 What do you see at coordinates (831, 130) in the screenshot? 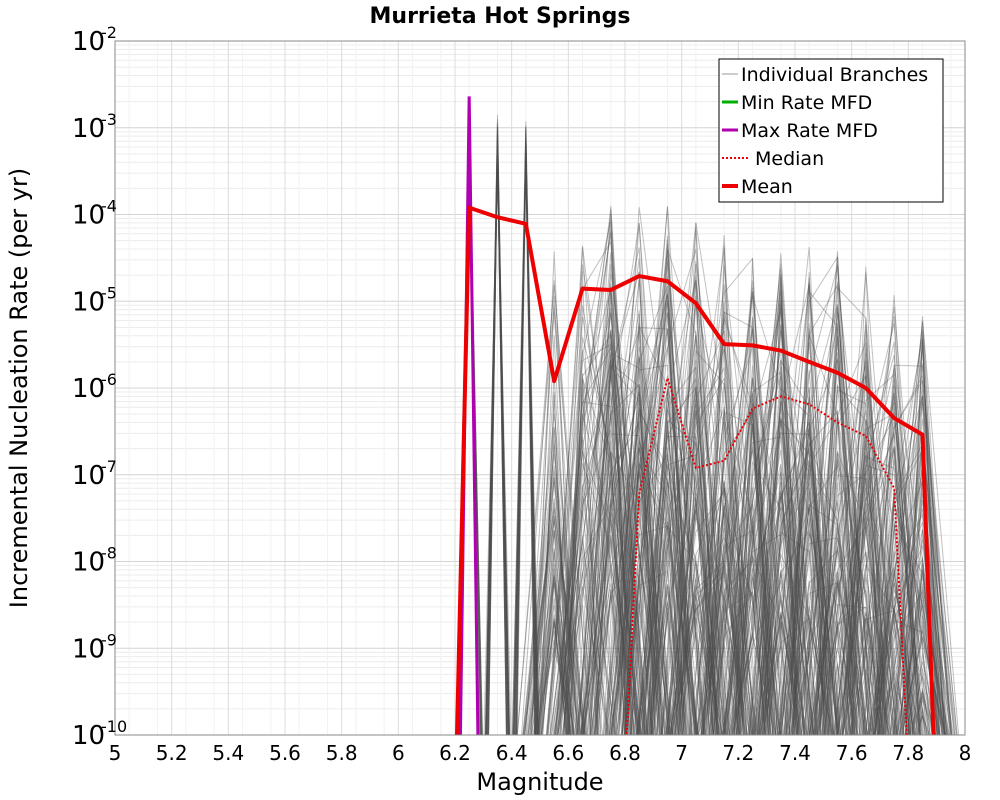
I see `legend-box` at bounding box center [831, 130].